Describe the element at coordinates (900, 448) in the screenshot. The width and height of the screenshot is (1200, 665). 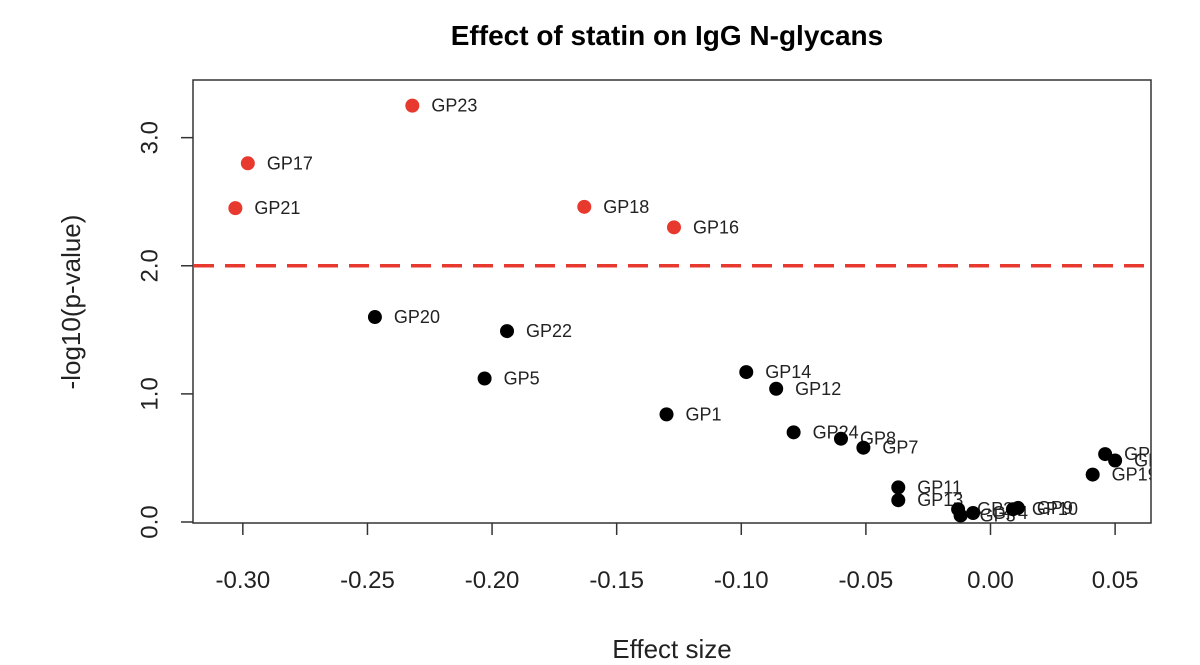
I see `point-label-gp7: GP7` at that location.